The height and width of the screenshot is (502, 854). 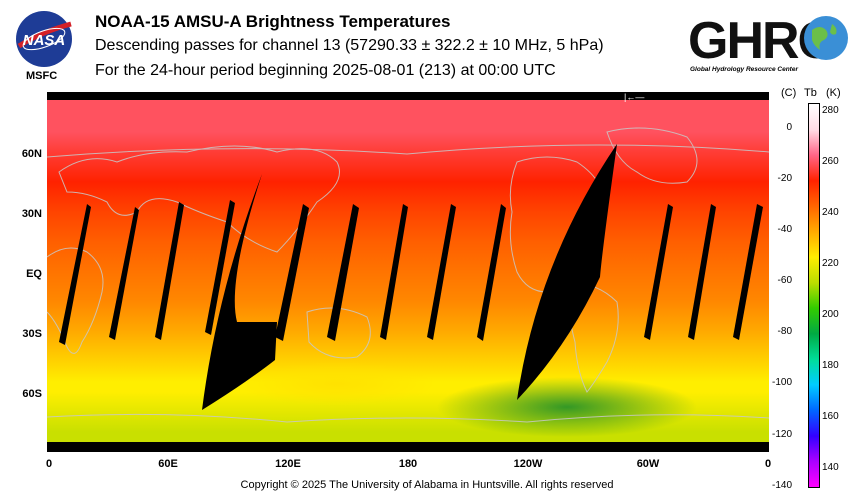 What do you see at coordinates (833, 93) in the screenshot?
I see `colorbar-kelvin-header: (K)` at bounding box center [833, 93].